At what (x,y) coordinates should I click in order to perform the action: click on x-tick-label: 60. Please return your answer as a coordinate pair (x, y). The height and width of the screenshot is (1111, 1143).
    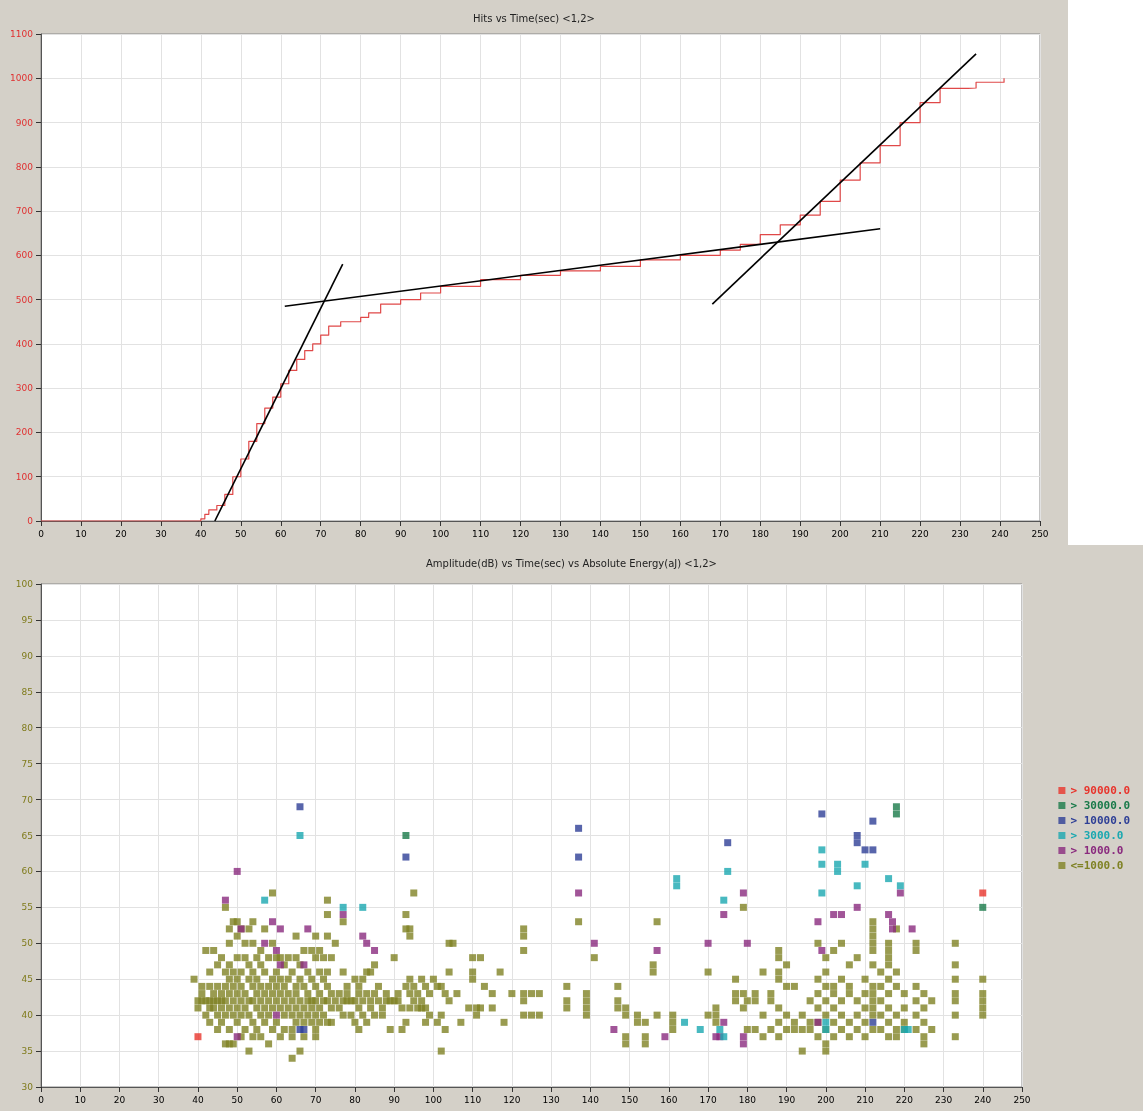
    Looking at the image, I should click on (276, 1099).